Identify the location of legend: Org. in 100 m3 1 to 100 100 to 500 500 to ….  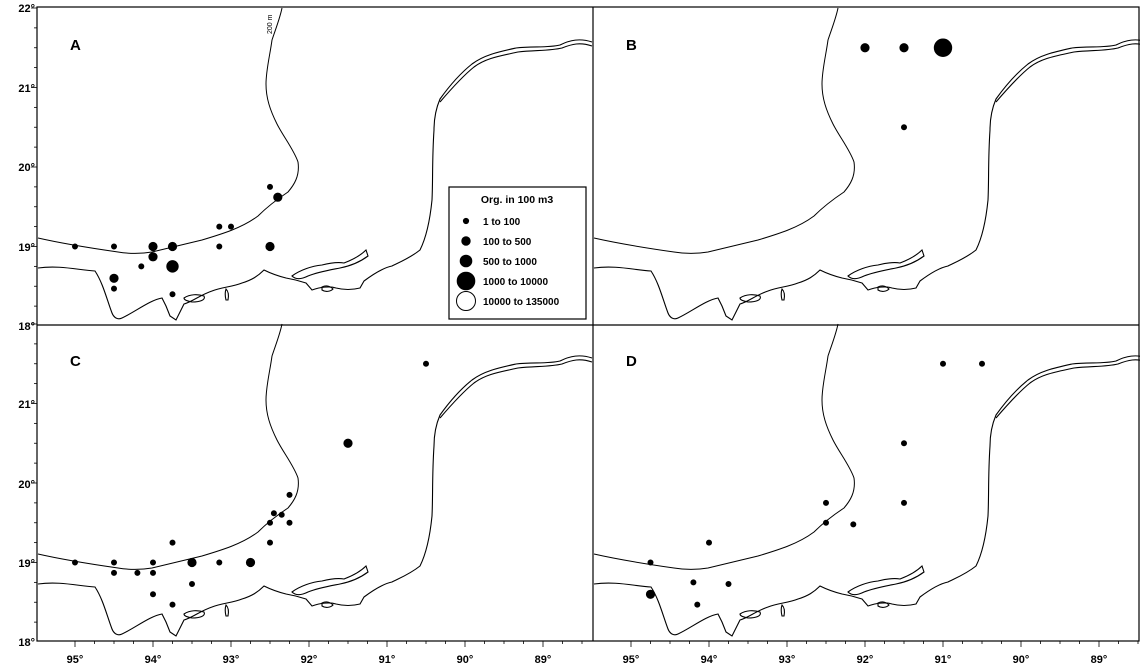
(517, 253).